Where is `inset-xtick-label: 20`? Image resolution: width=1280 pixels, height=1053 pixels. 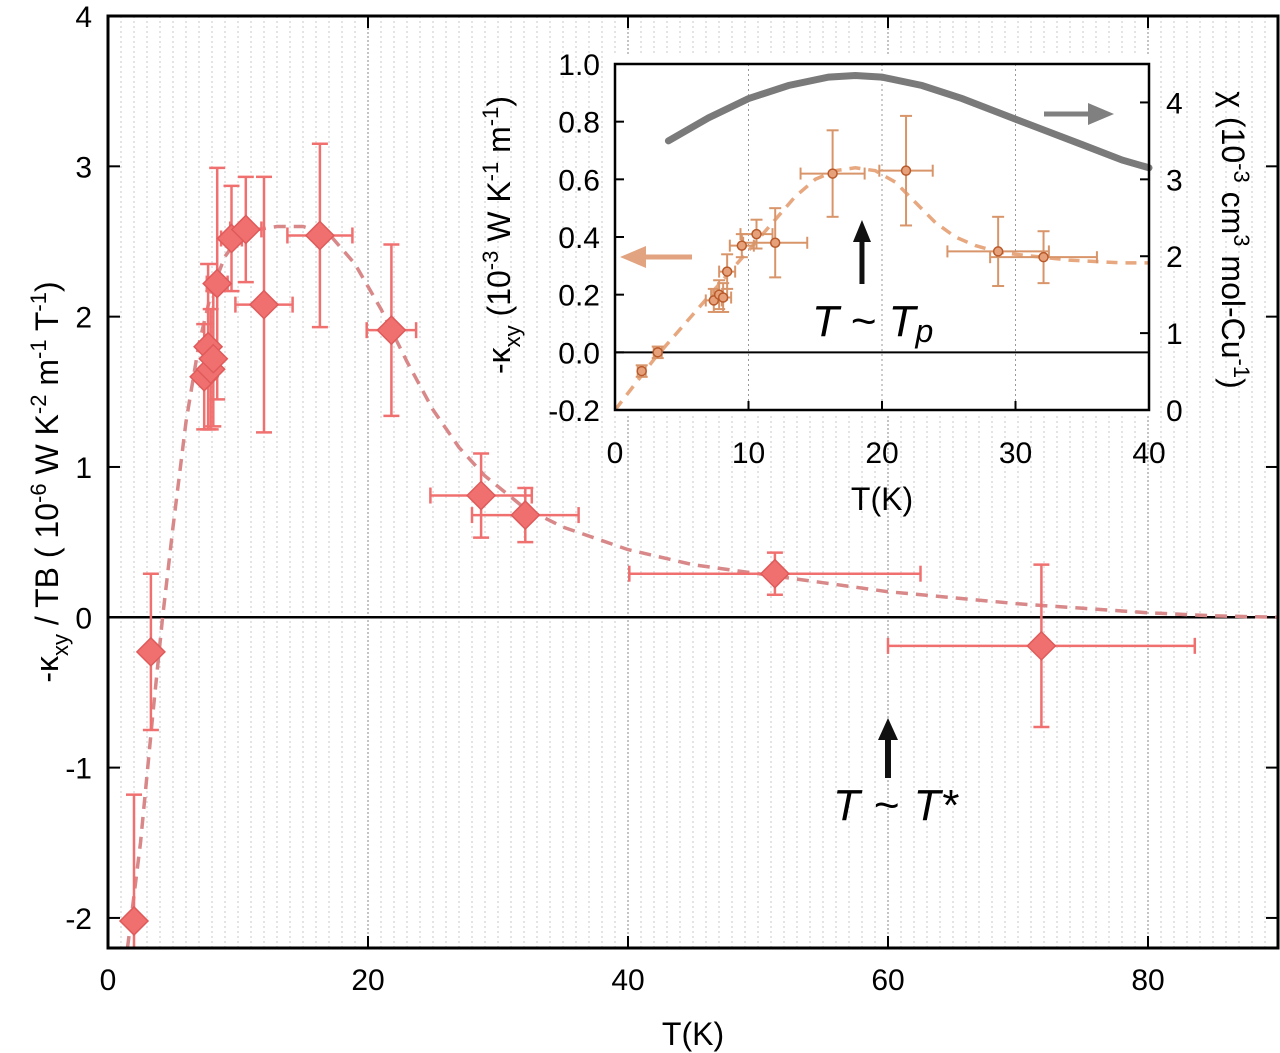 inset-xtick-label: 20 is located at coordinates (881, 453).